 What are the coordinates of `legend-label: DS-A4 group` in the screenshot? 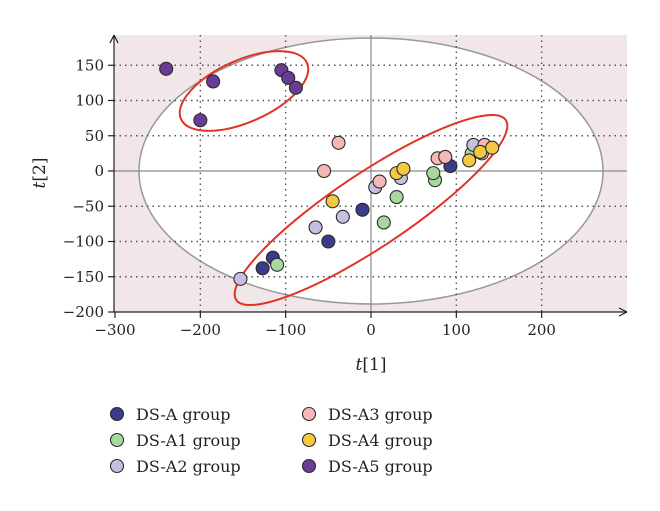 It's located at (380, 440).